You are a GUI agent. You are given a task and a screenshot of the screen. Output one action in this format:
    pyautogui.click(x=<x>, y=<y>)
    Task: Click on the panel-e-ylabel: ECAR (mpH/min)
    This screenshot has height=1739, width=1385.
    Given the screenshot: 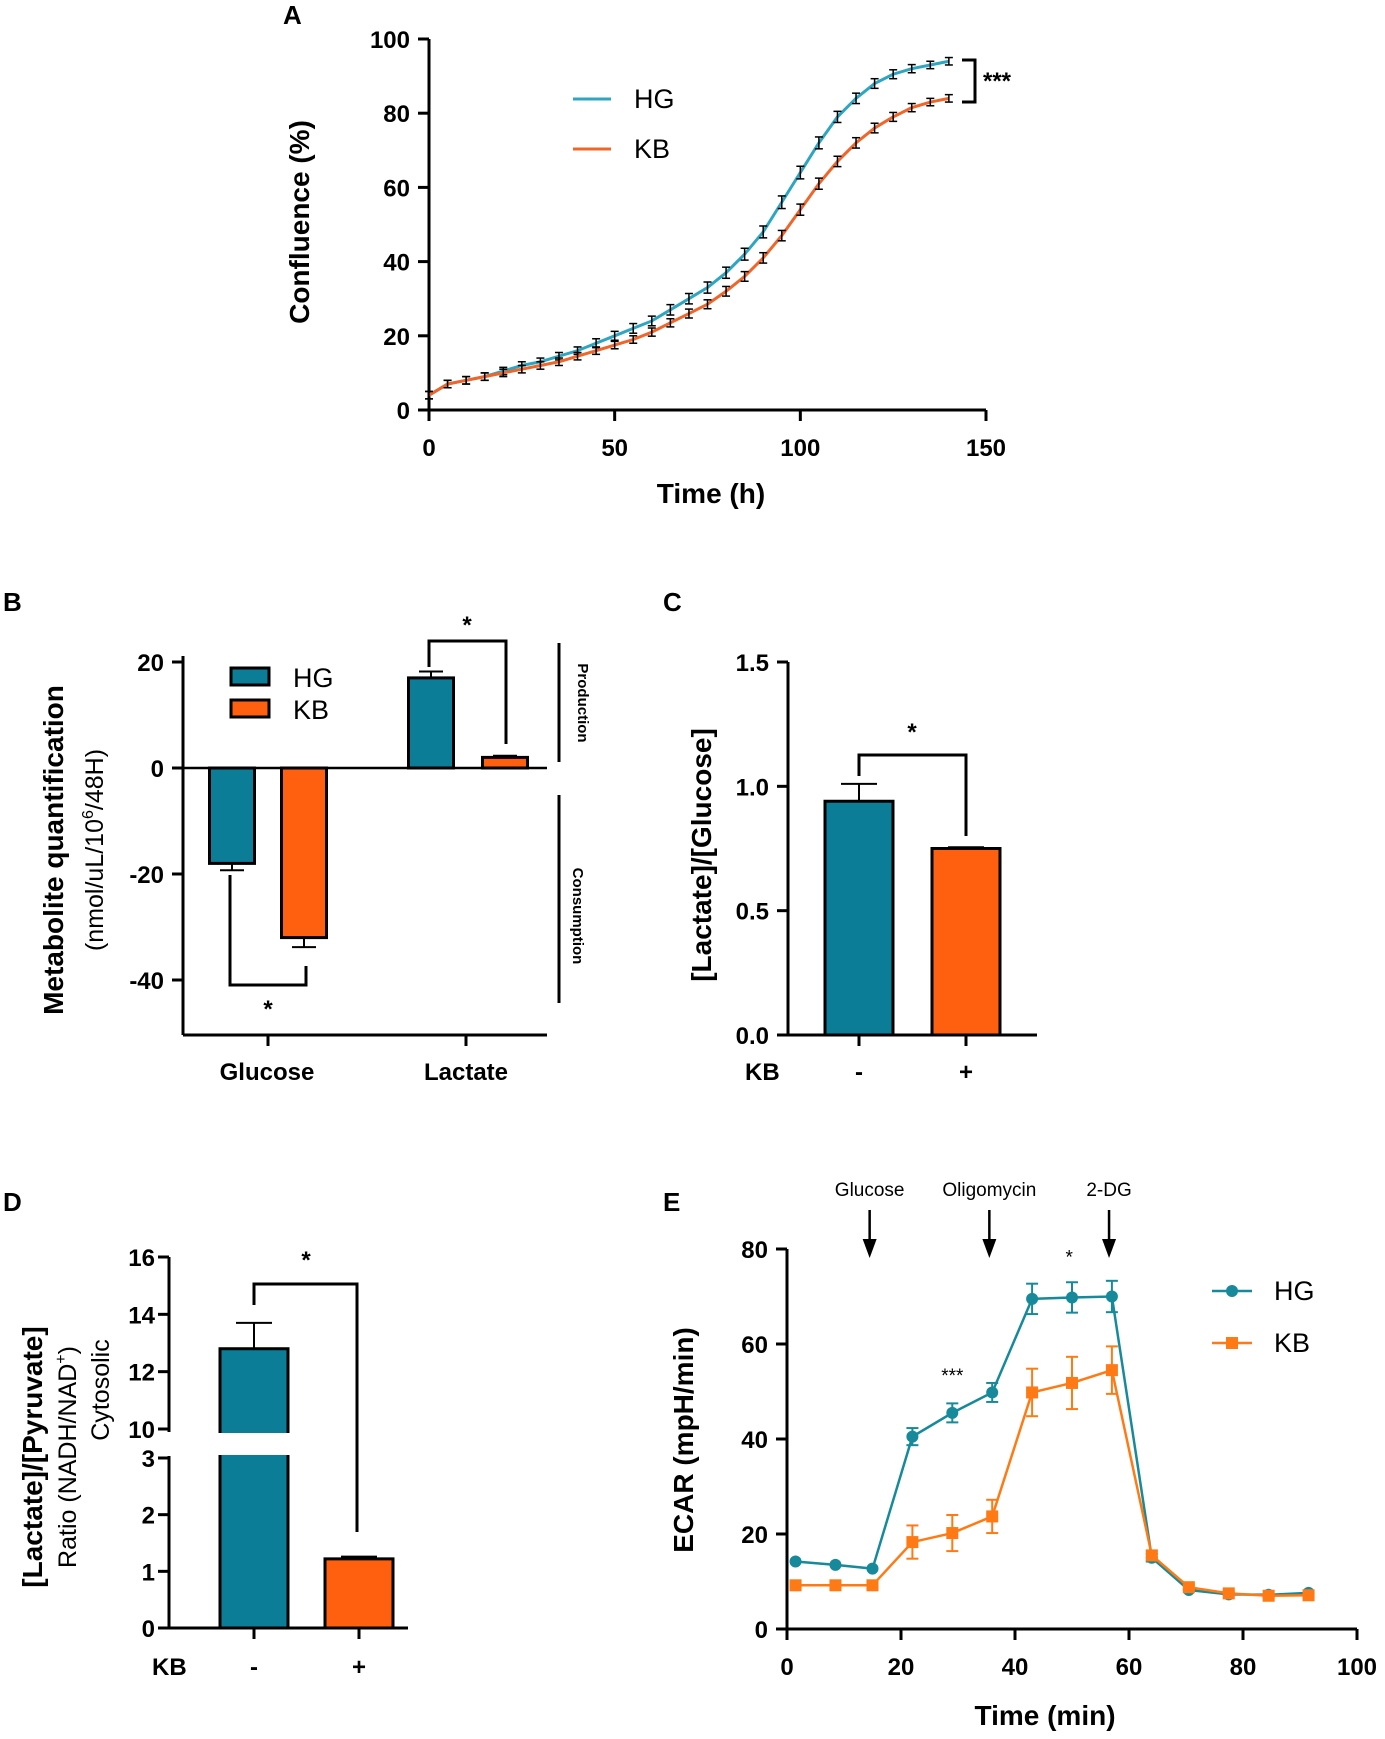 What is the action you would take?
    pyautogui.click(x=683, y=1440)
    